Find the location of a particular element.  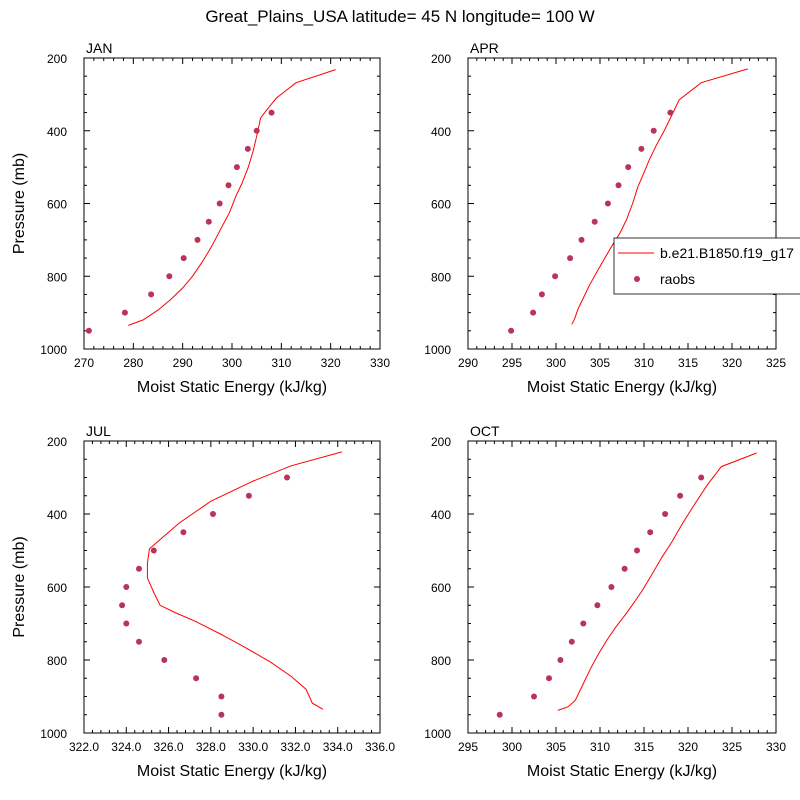

legend: b.e21.B1850.f19_g17 raobs is located at coordinates (706, 266).